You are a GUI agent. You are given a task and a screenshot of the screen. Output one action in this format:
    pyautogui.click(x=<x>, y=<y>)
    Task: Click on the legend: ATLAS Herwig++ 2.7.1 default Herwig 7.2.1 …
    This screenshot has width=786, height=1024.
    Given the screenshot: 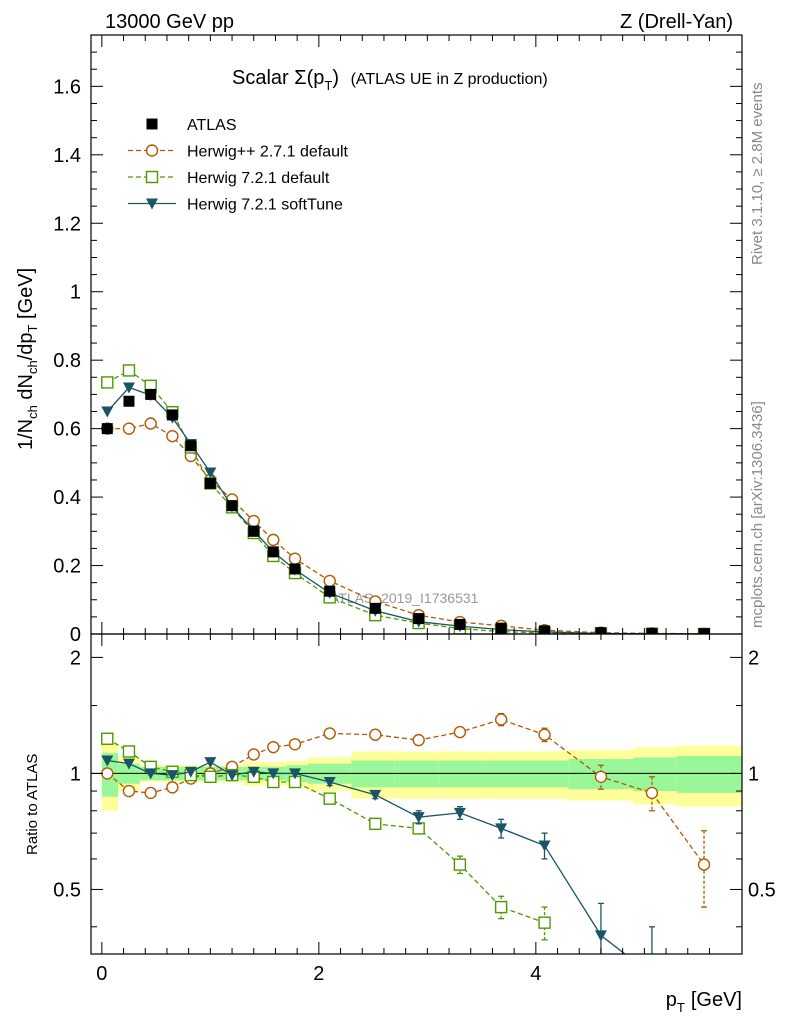 What is the action you would take?
    pyautogui.click(x=238, y=165)
    